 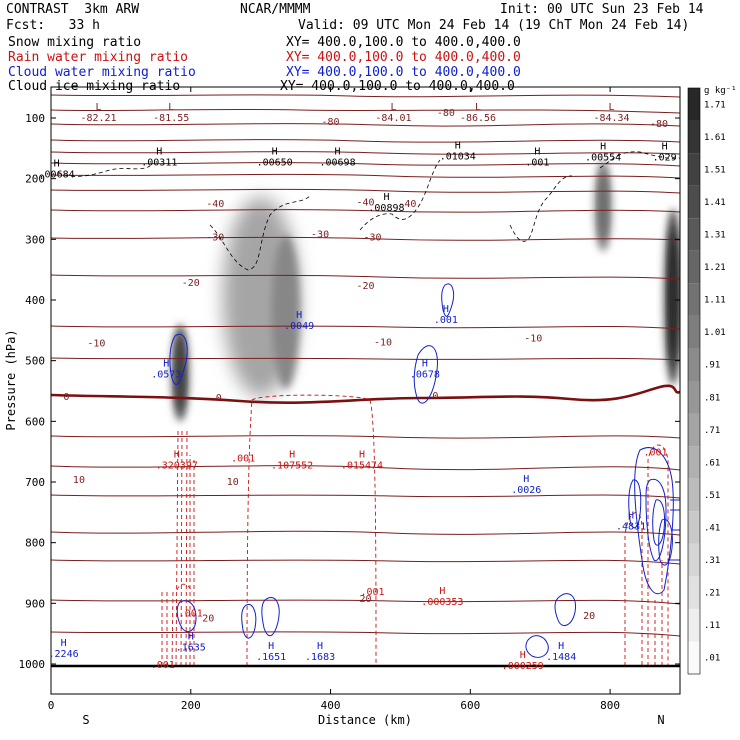 What do you see at coordinates (337, 162) in the screenshot?
I see `extremum-value: .00698` at bounding box center [337, 162].